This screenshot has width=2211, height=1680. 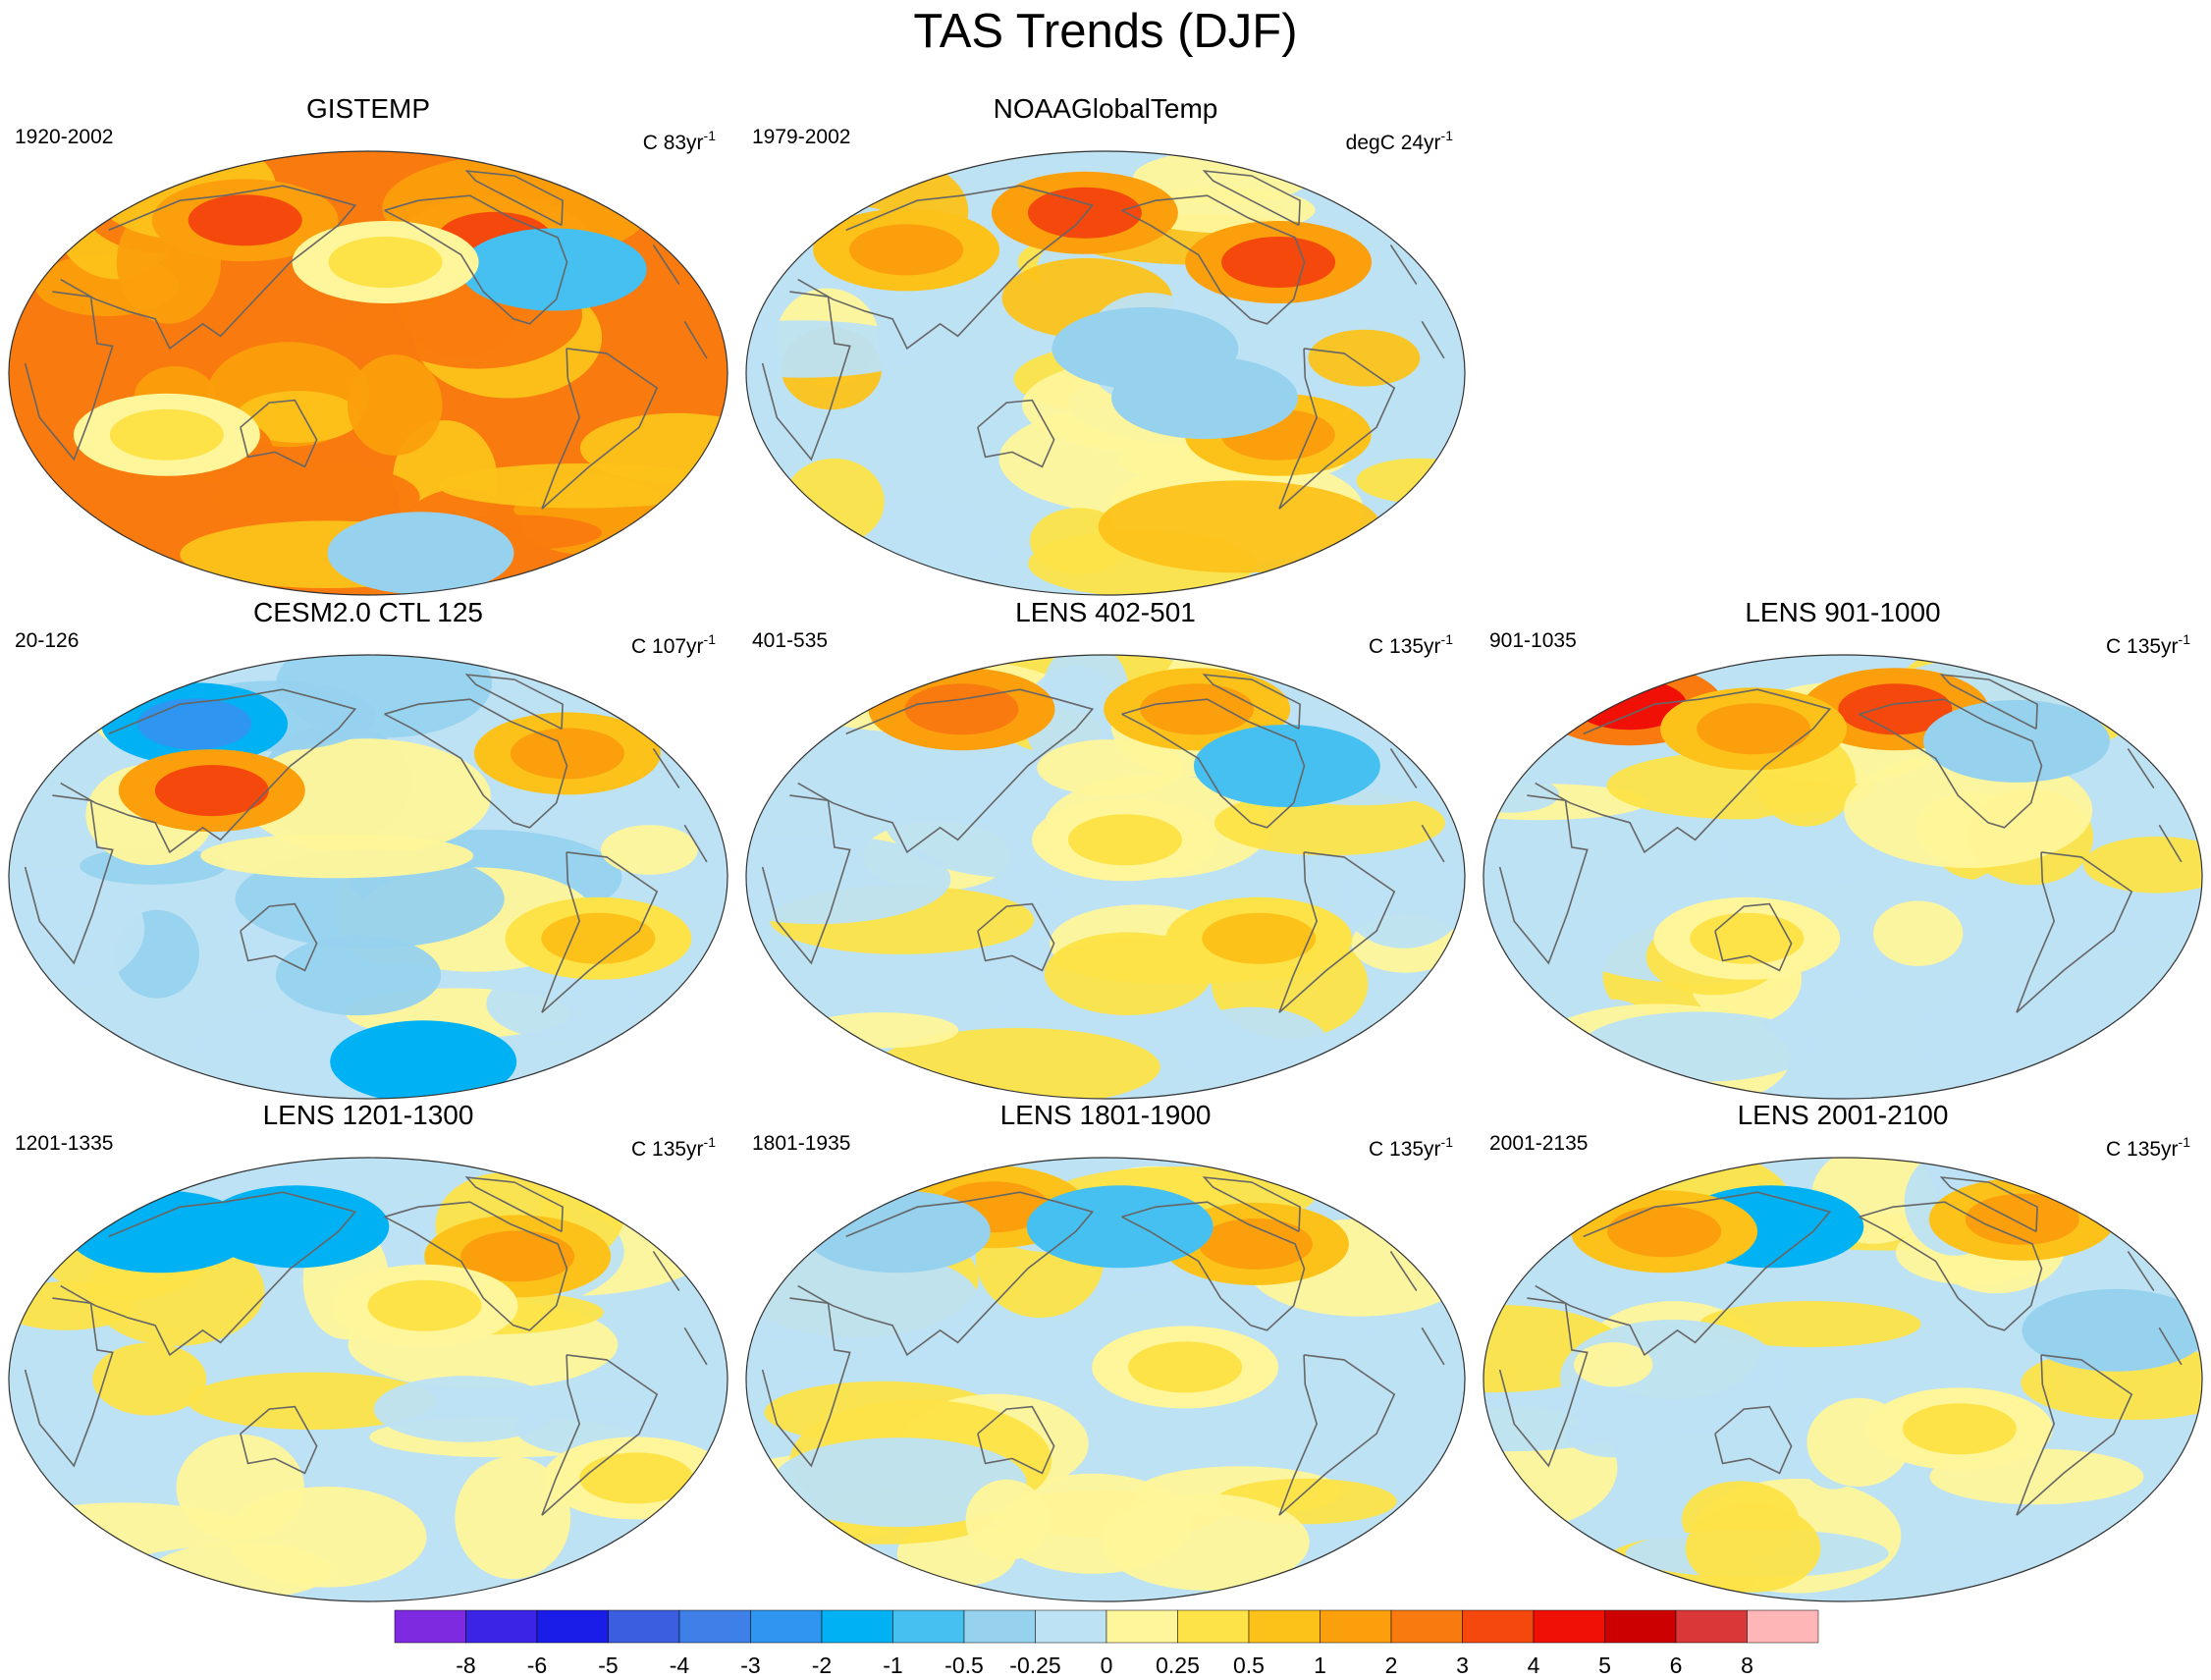 I want to click on panel-title: LENS 901-1000, so click(x=1843, y=612).